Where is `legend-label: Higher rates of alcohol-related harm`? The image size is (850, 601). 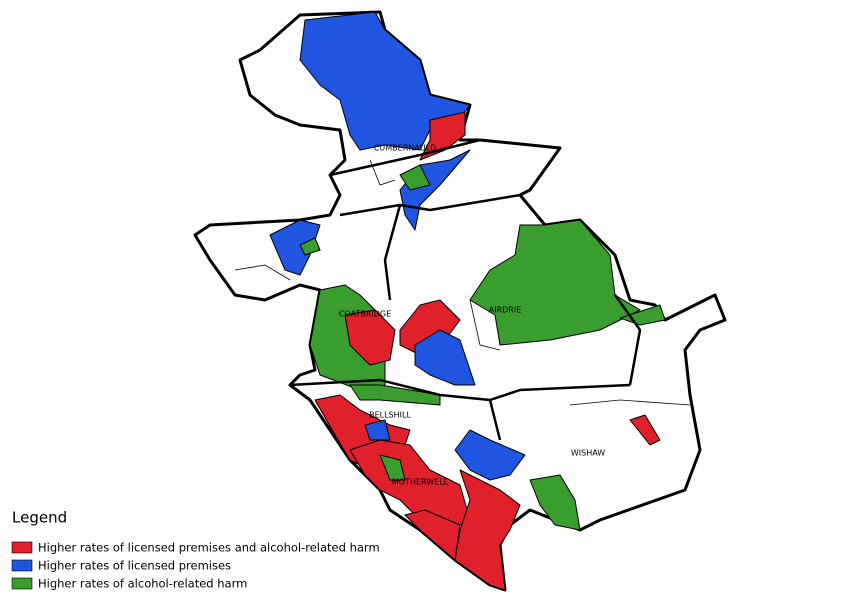 legend-label: Higher rates of alcohol-related harm is located at coordinates (142, 584).